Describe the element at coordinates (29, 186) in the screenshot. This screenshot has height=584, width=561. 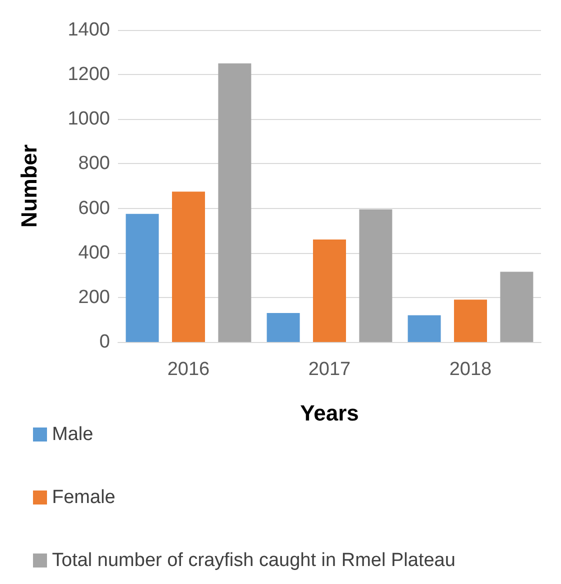
I see `y-axis-title: Number` at that location.